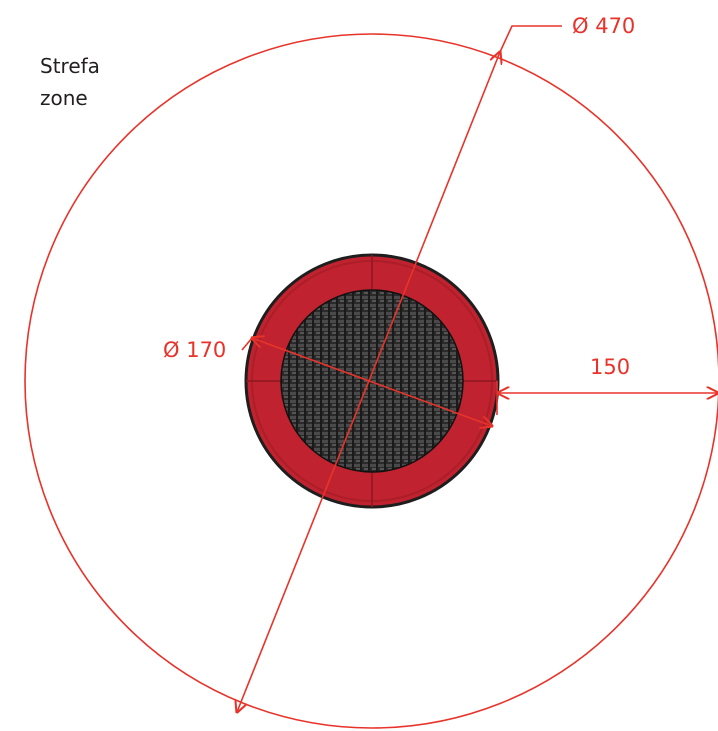  Describe the element at coordinates (530, 39) in the screenshot. I see `outer-diameter-leader` at that location.